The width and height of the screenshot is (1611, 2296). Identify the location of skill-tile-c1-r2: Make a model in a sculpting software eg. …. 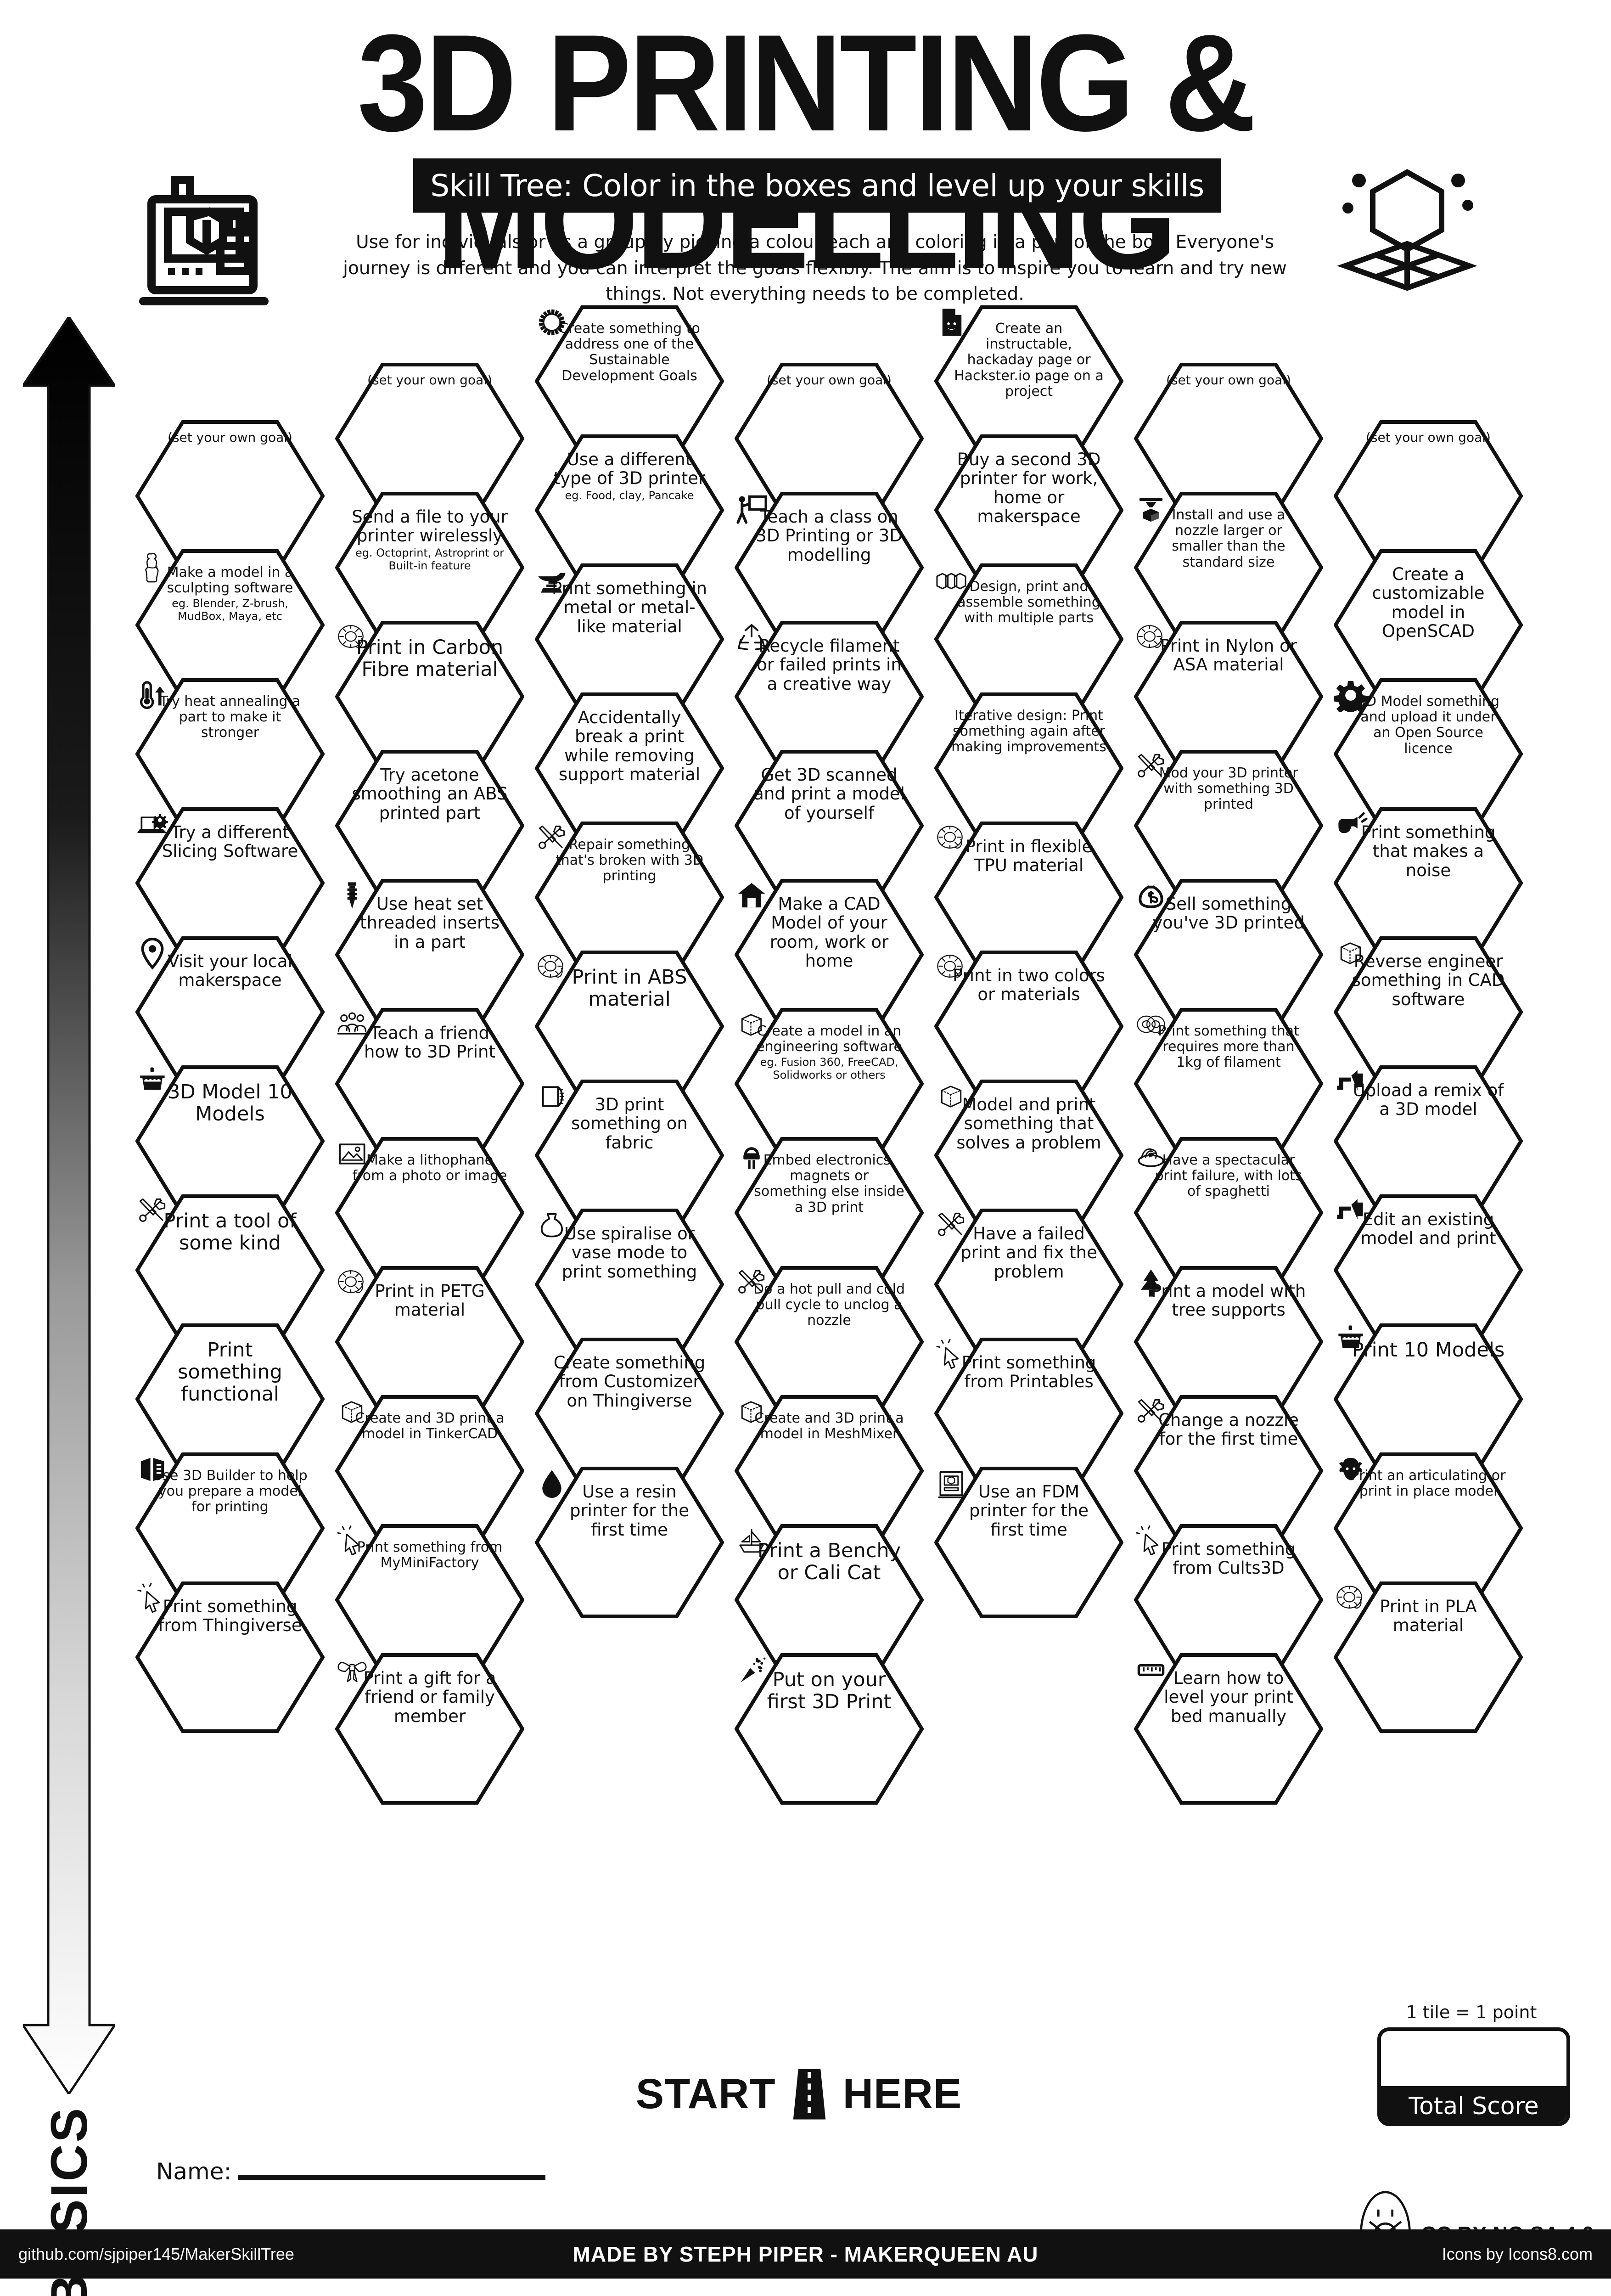
(230, 625).